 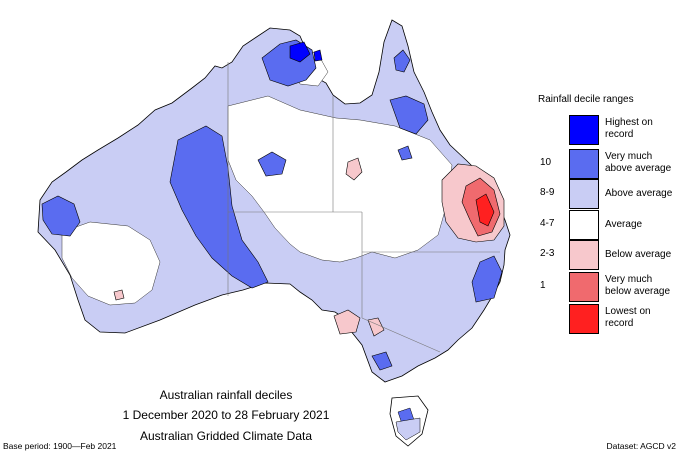 I want to click on legend-row-below: 2-3 Below average, so click(x=610, y=255).